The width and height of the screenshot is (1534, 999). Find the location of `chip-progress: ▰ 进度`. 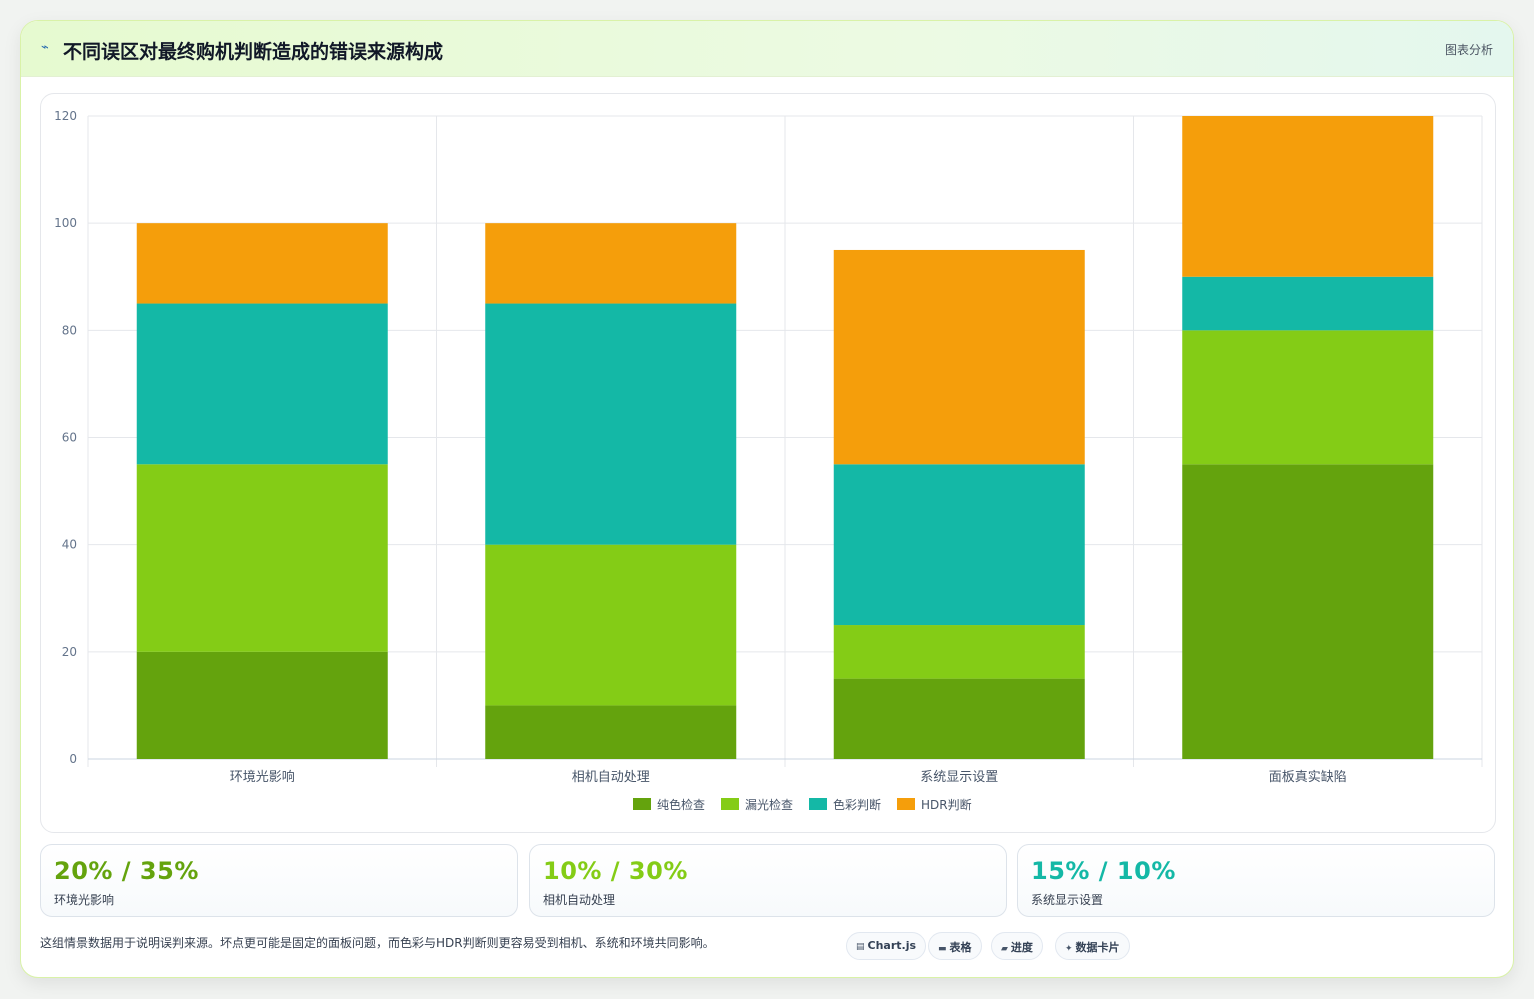

chip-progress: ▰ 进度 is located at coordinates (1017, 946).